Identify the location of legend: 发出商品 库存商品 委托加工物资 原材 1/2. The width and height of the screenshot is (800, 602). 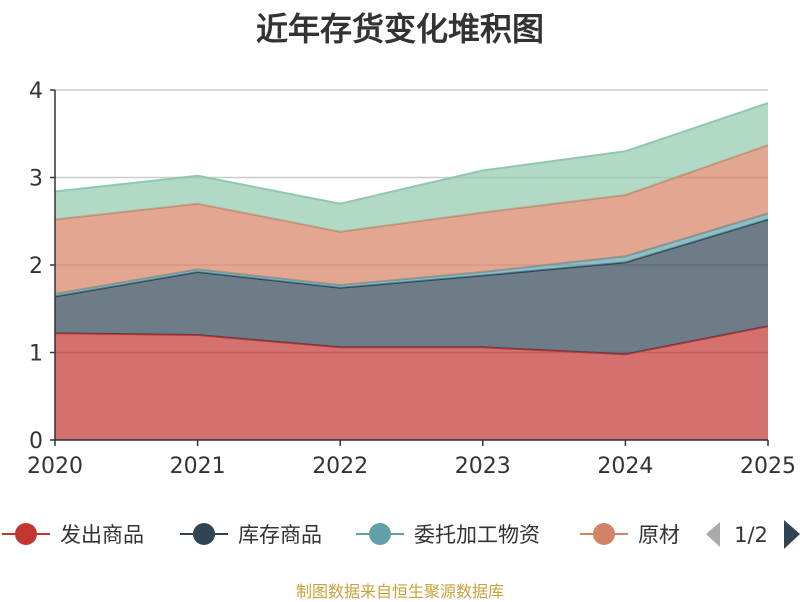
(401, 534).